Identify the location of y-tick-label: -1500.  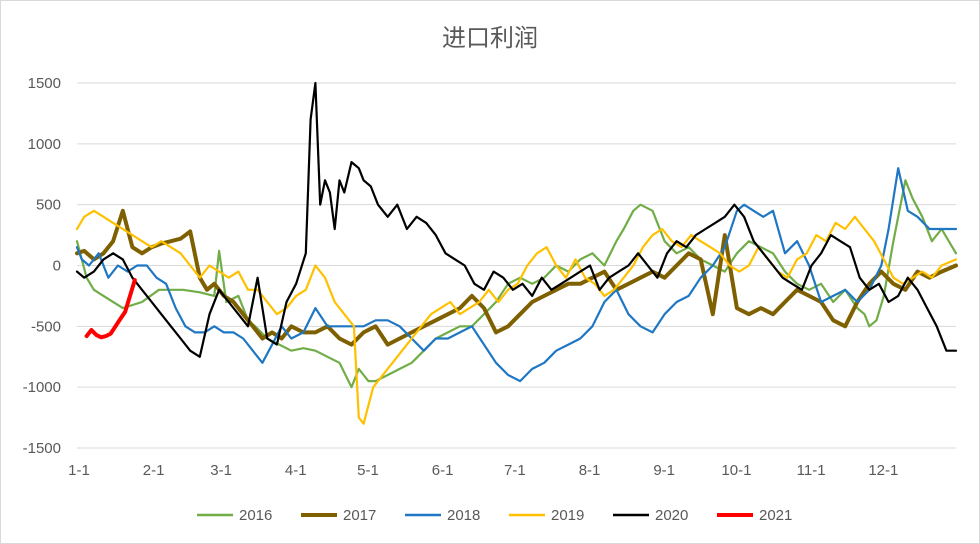
(42, 448).